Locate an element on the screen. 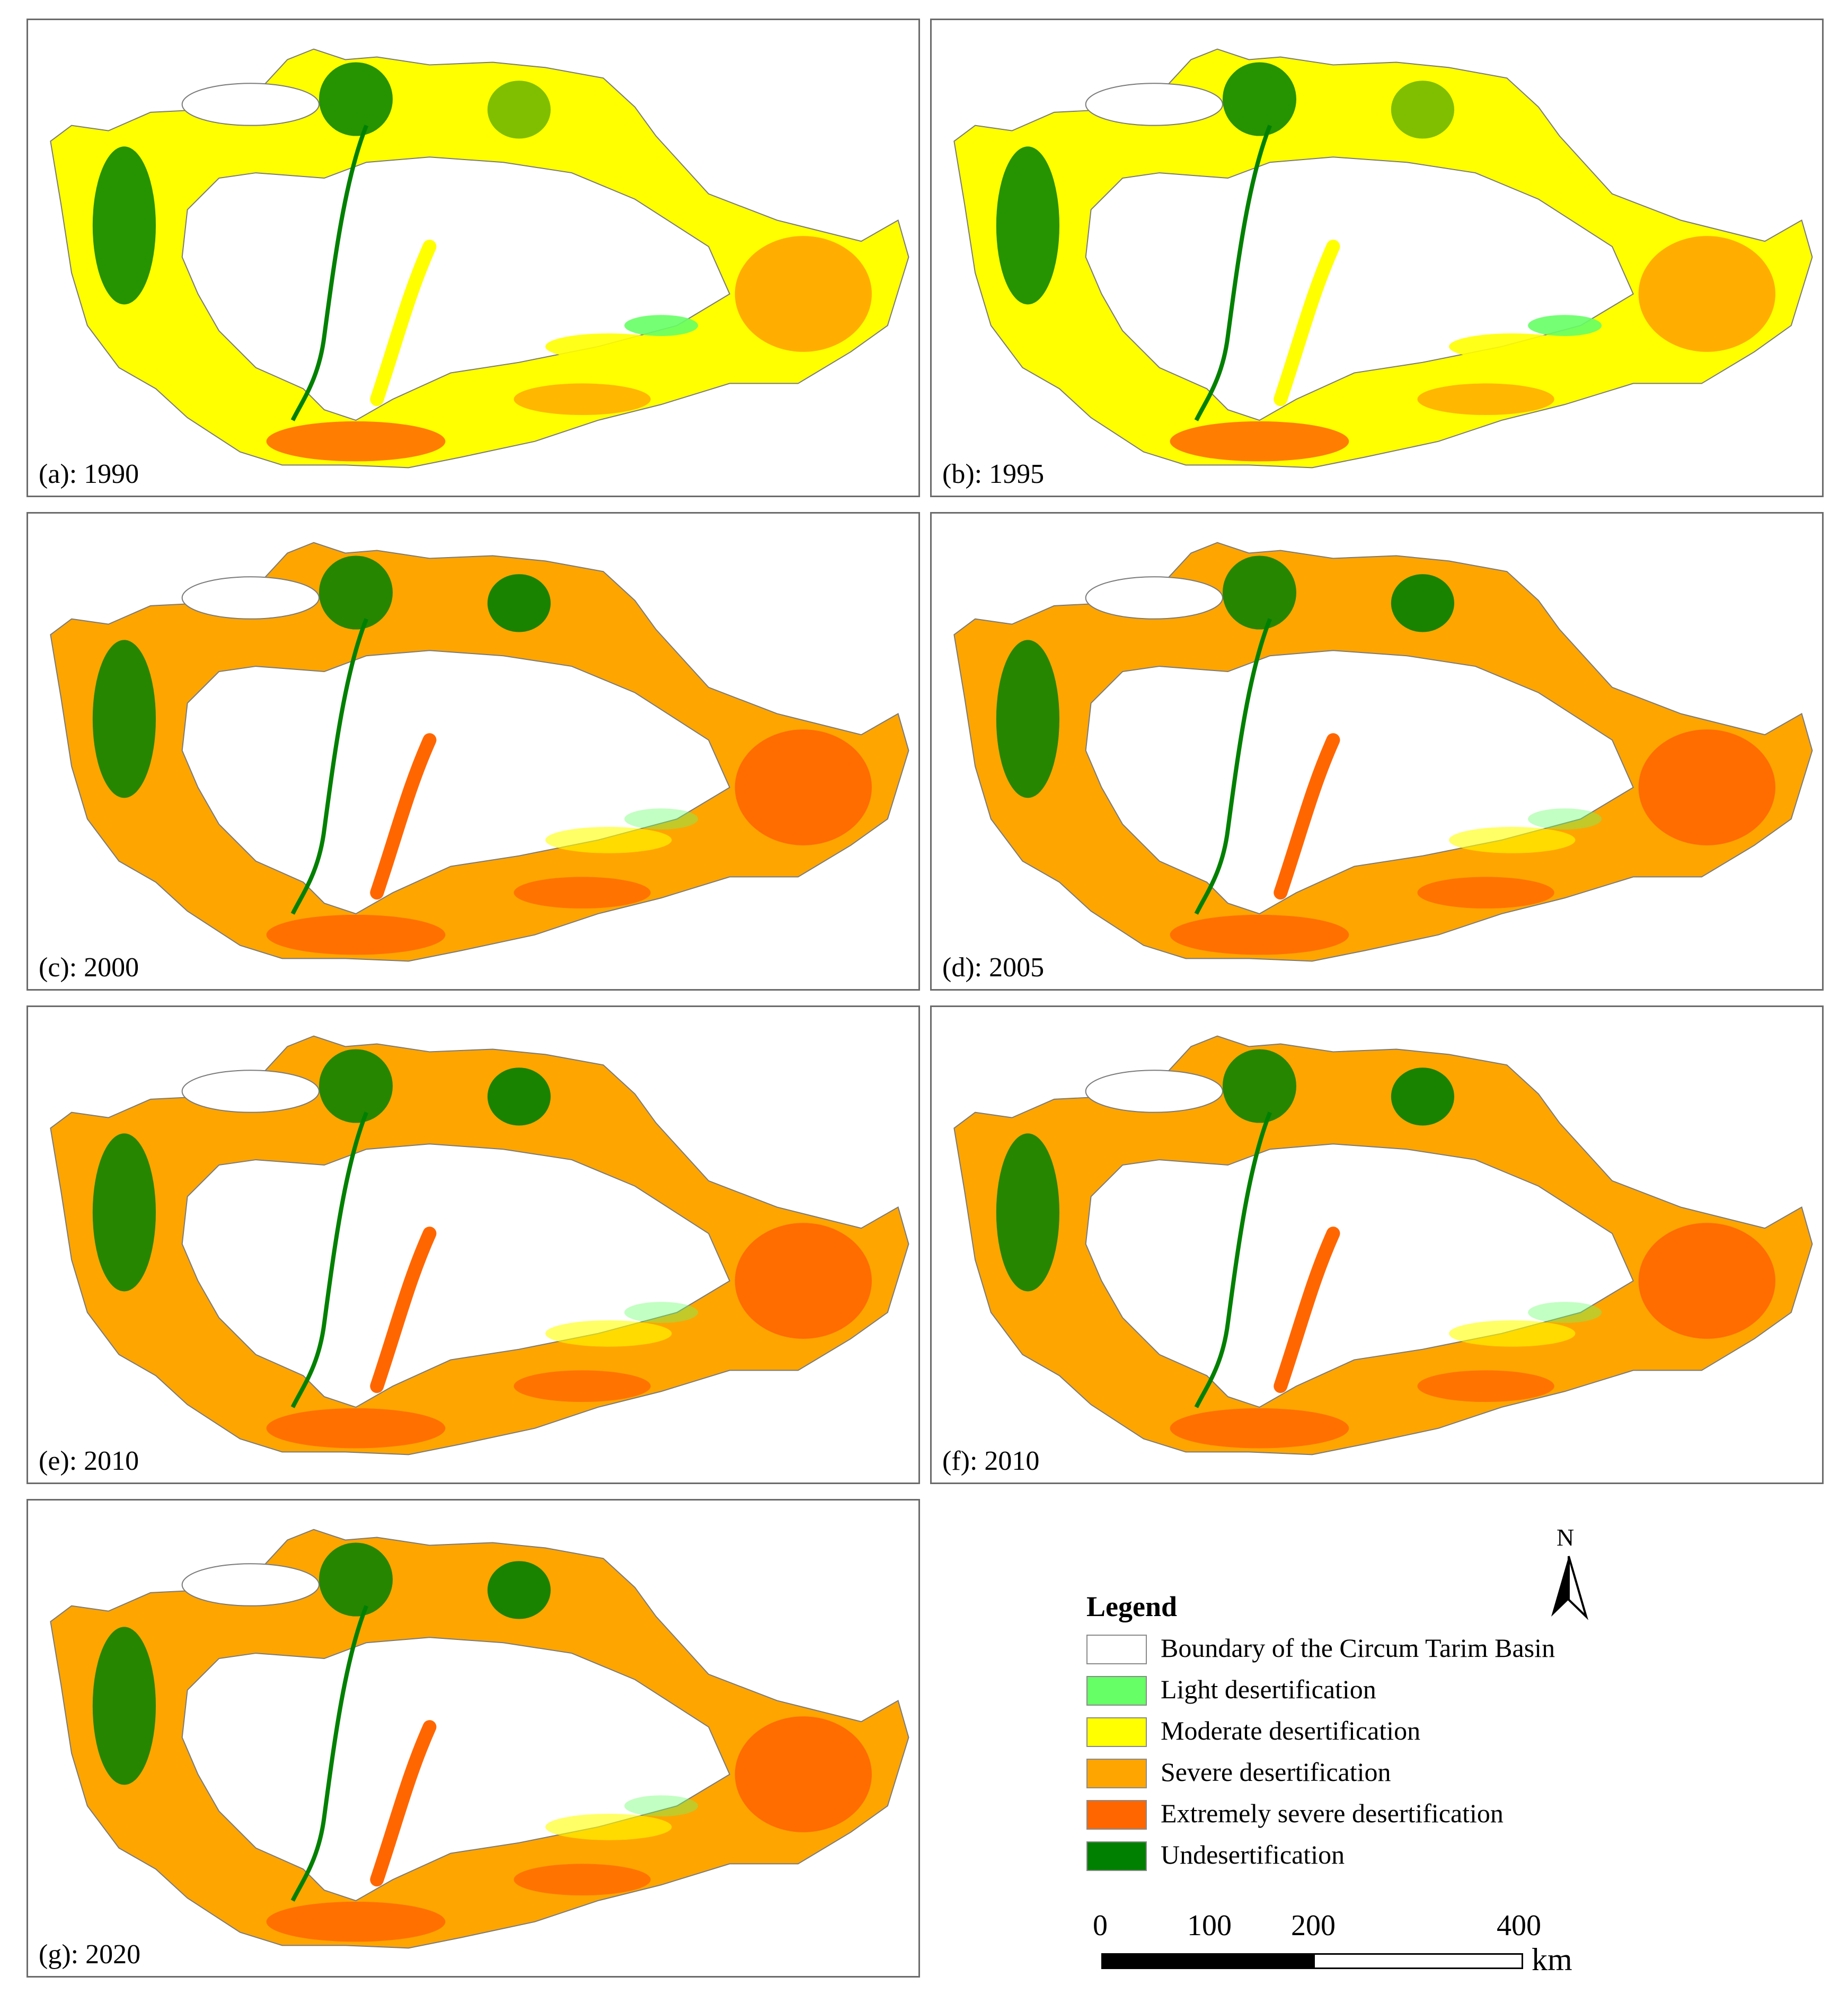 This screenshot has height=2003, width=1848. legend-swatch-moderate is located at coordinates (1116, 1732).